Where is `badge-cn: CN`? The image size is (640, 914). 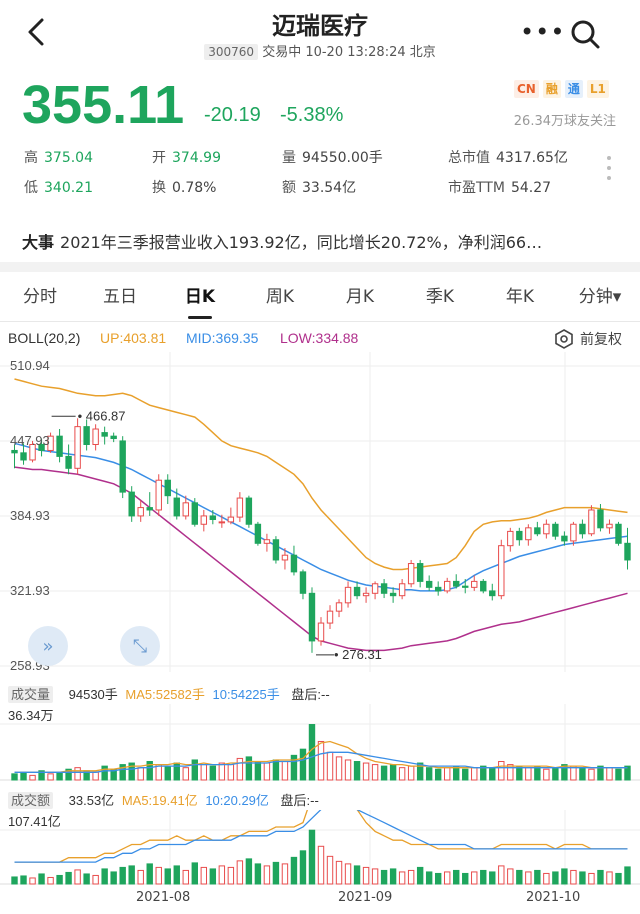
badge-cn: CN is located at coordinates (526, 89).